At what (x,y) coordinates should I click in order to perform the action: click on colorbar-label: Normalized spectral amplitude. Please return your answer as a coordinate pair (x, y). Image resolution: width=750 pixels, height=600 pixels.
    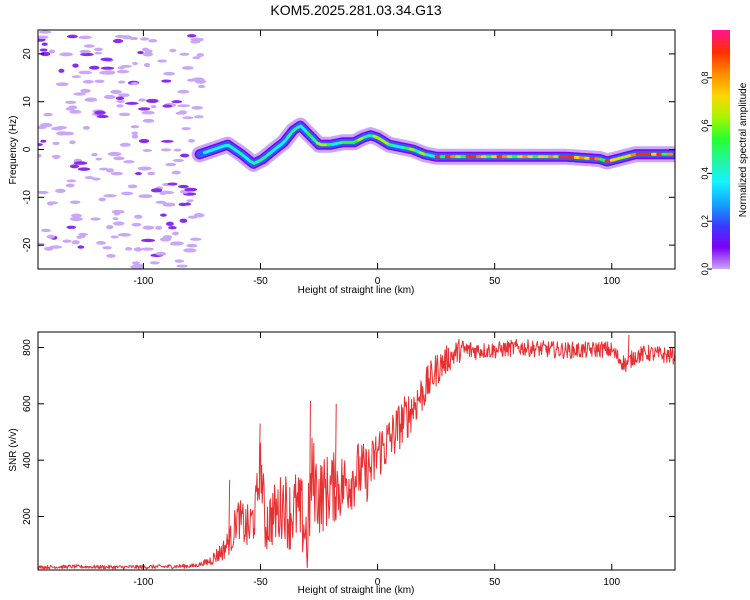
    Looking at the image, I should click on (743, 149).